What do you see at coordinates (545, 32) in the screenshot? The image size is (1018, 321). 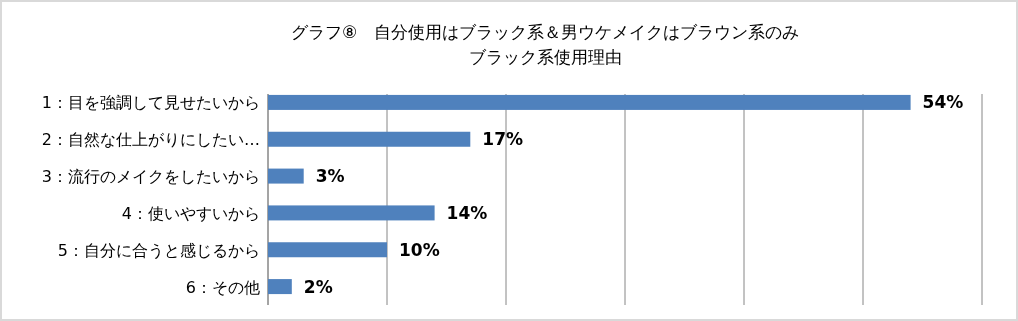 I see `chart-title: グラフ⑧ 自分使用はブラック系＆男ウケメイクはブラウン系のみ` at bounding box center [545, 32].